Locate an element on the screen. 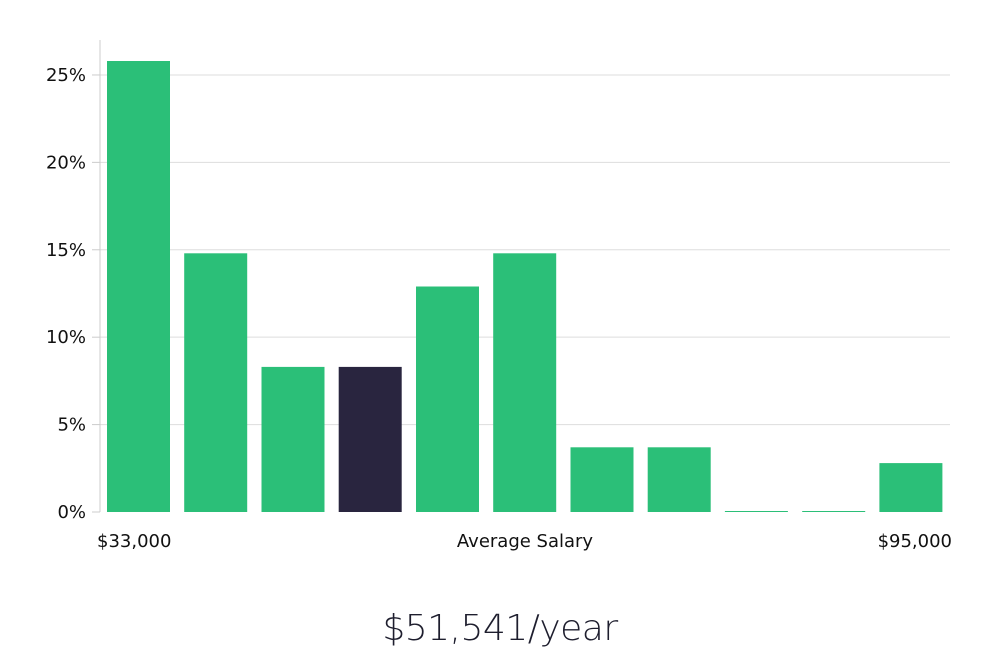 The image size is (1000, 660). average-salary-value: $51,541/year is located at coordinates (500, 628).